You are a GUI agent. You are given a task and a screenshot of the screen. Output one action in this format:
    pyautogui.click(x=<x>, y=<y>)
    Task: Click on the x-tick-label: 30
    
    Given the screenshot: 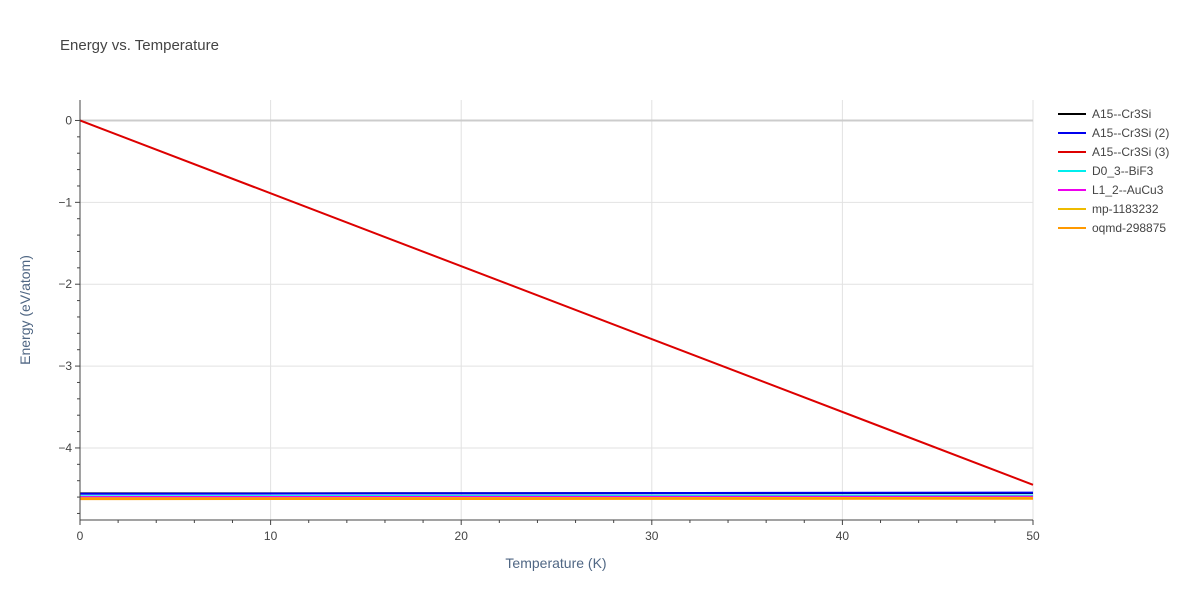 What is the action you would take?
    pyautogui.click(x=652, y=536)
    